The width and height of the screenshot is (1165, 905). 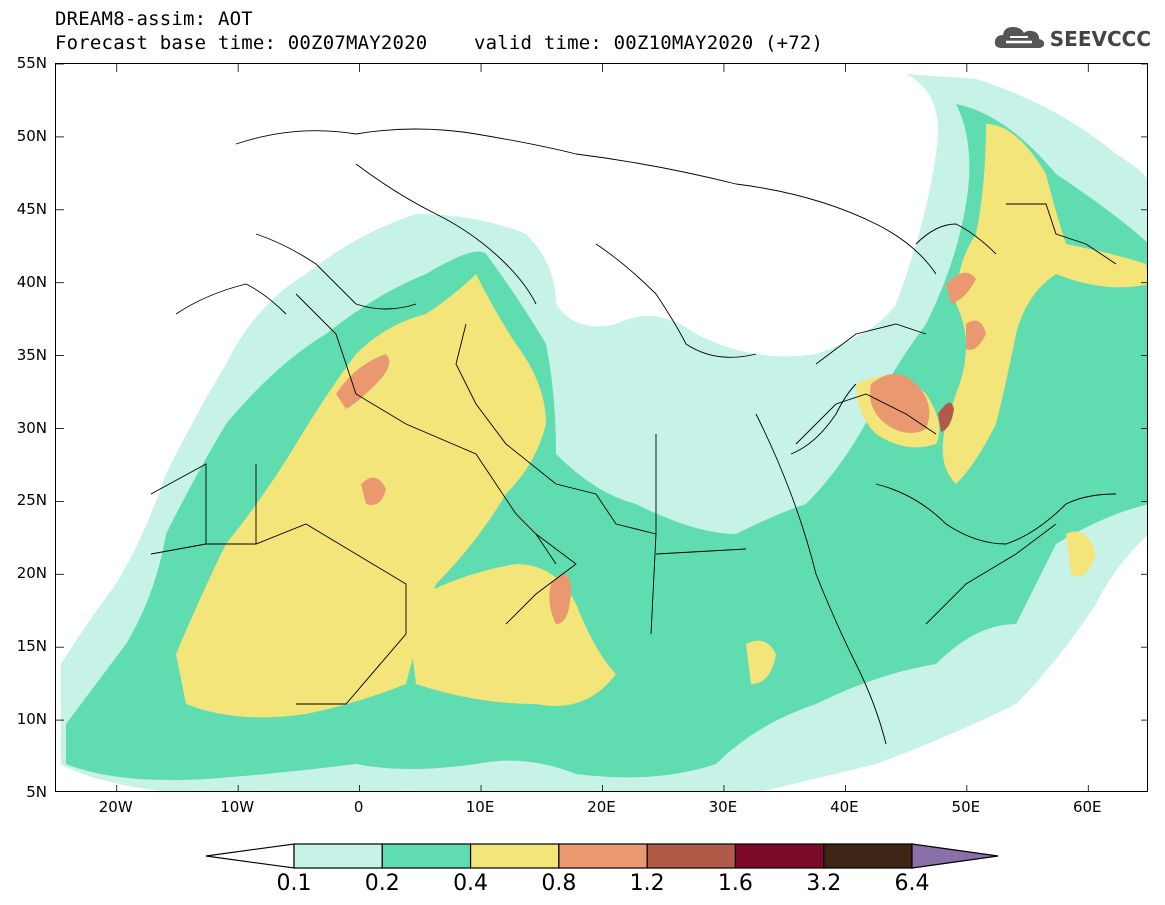 What do you see at coordinates (31, 646) in the screenshot?
I see `lat-label: 15N` at bounding box center [31, 646].